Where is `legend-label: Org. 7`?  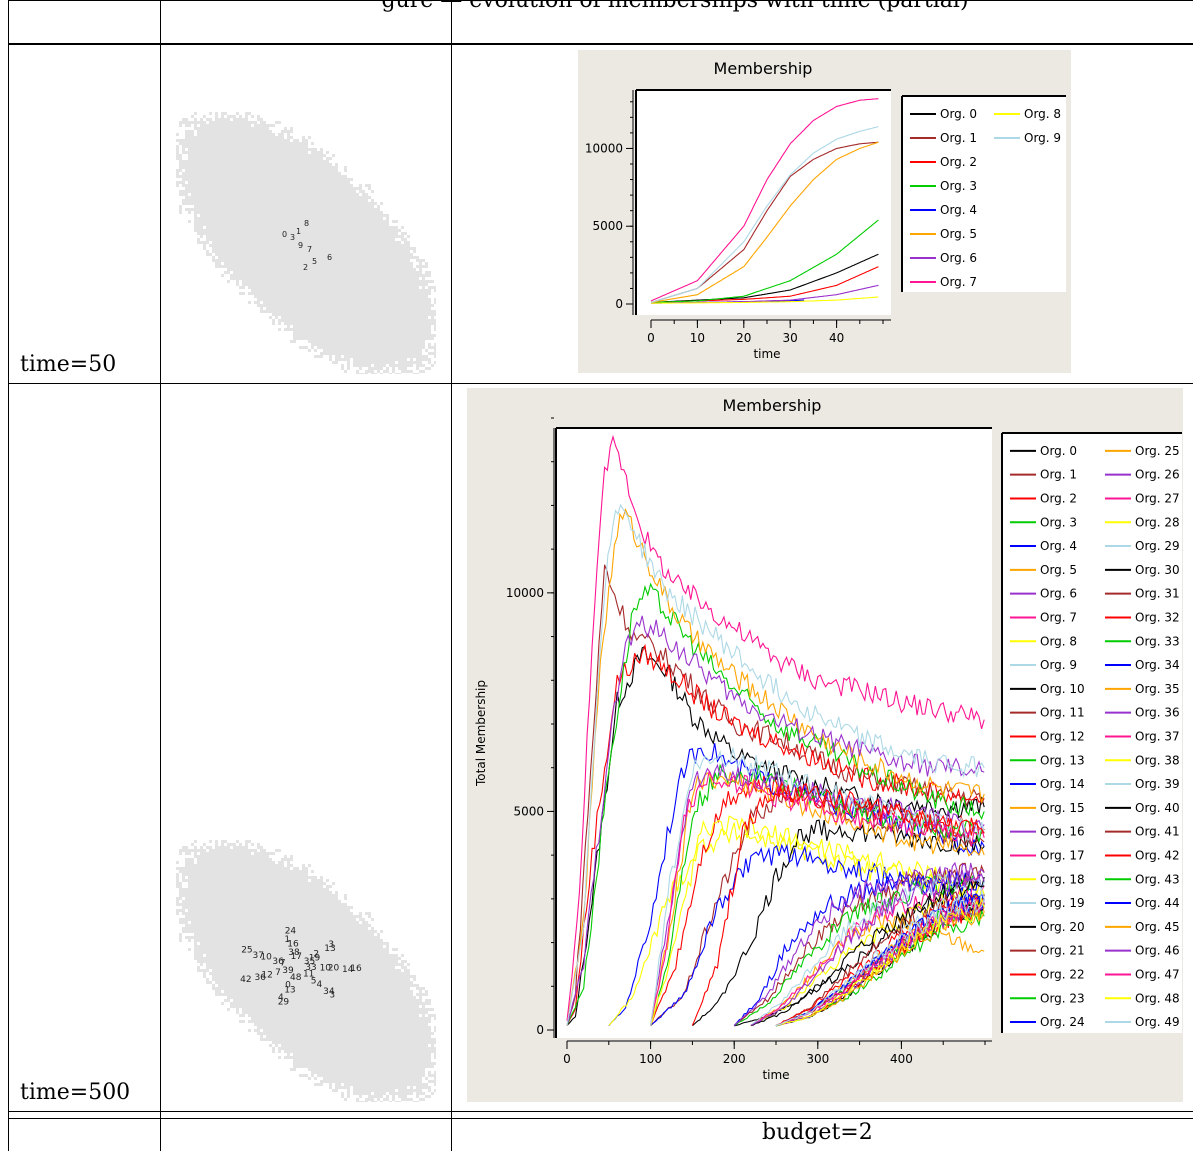 legend-label: Org. 7 is located at coordinates (1058, 617).